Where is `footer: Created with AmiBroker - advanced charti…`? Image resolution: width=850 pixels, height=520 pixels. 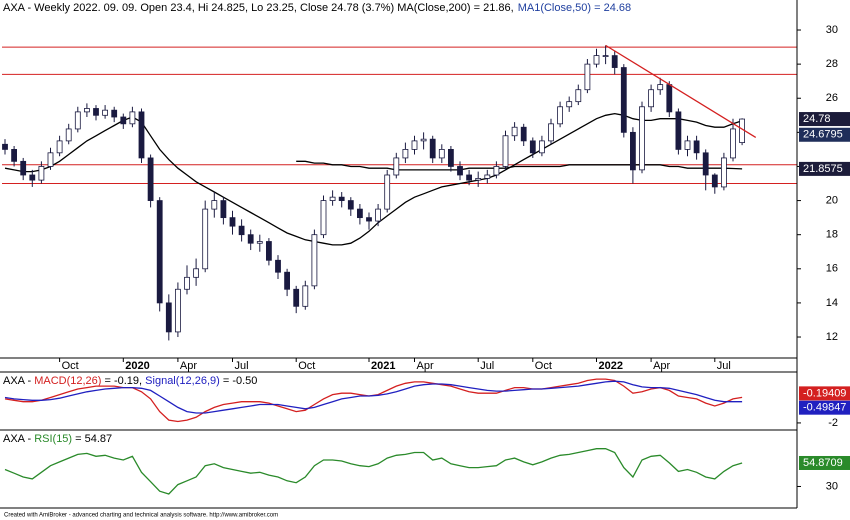
footer: Created with AmiBroker - advanced charti… is located at coordinates (141, 516).